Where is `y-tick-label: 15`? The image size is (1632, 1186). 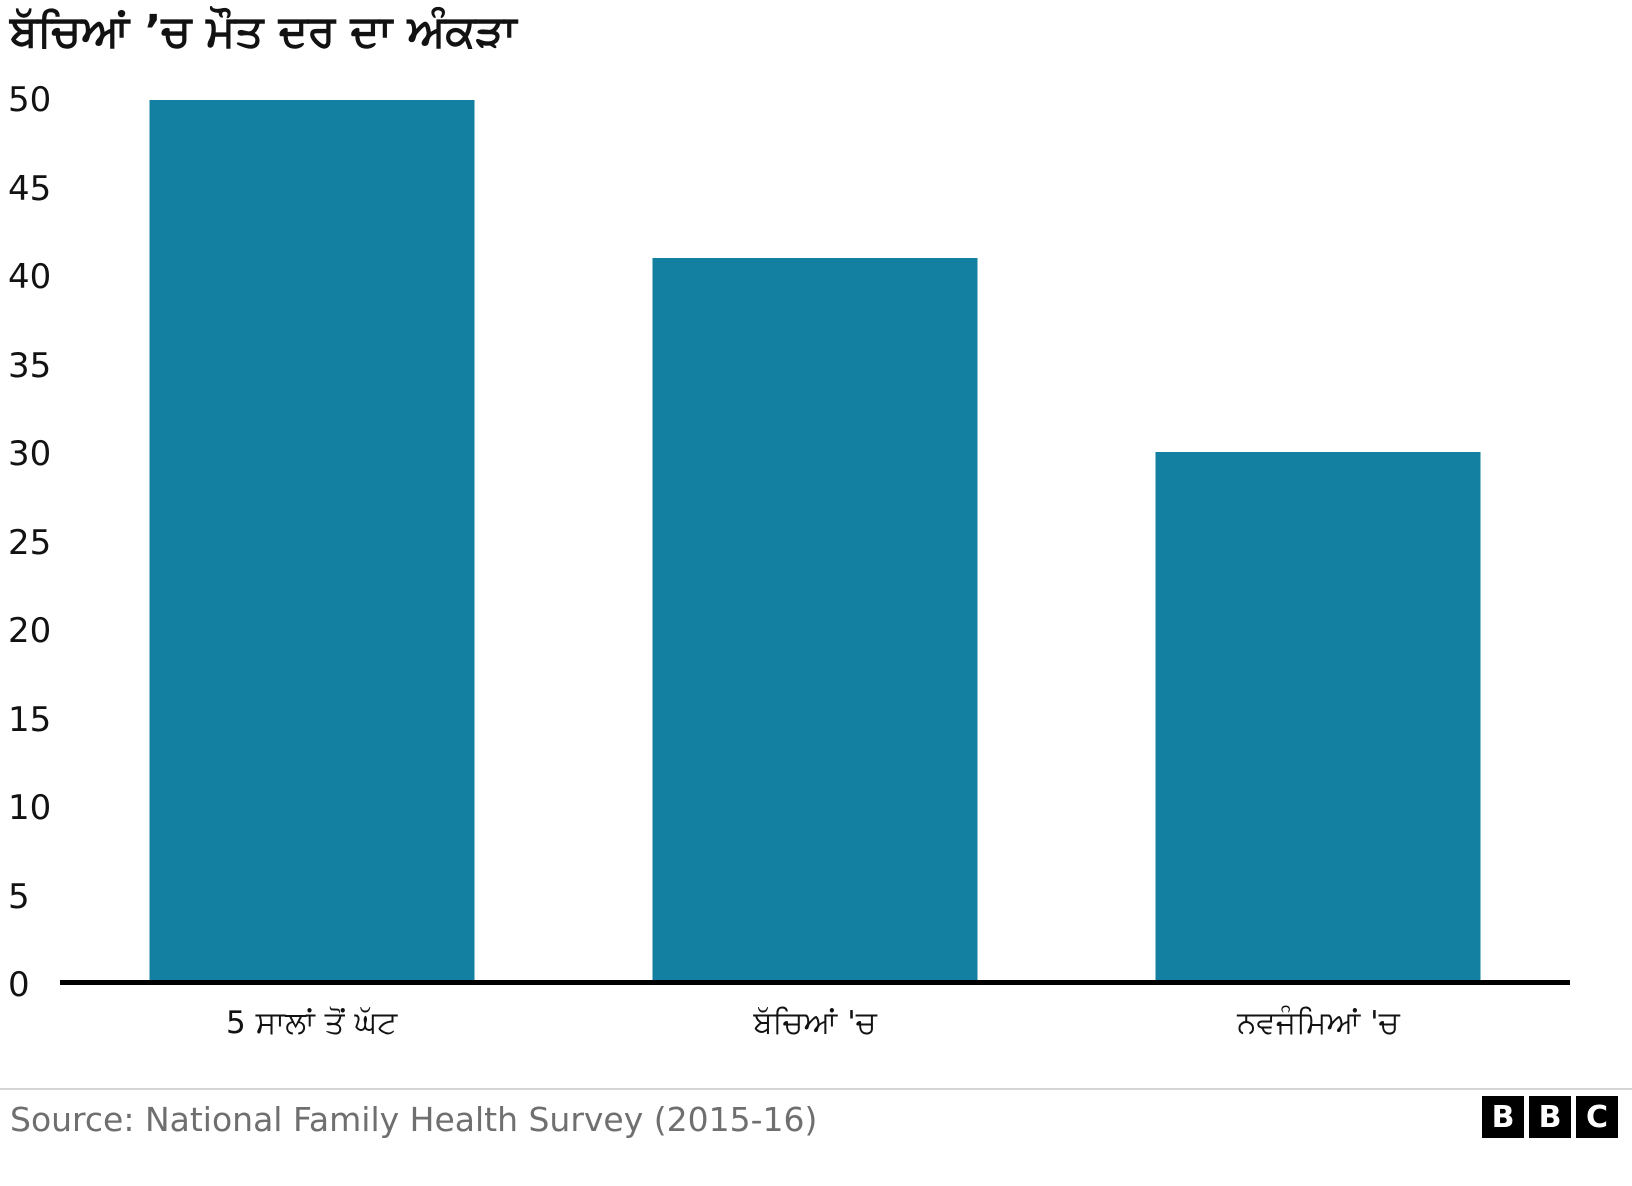 y-tick-label: 15 is located at coordinates (30, 719).